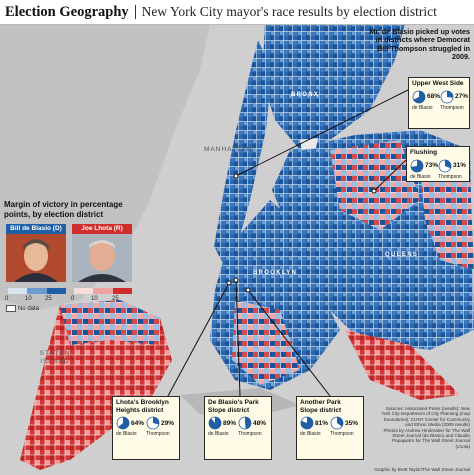 Image resolution: width=474 pixels, height=475 pixels. What do you see at coordinates (48, 299) in the screenshot?
I see `dem-scale-tick-25: 25` at bounding box center [48, 299].